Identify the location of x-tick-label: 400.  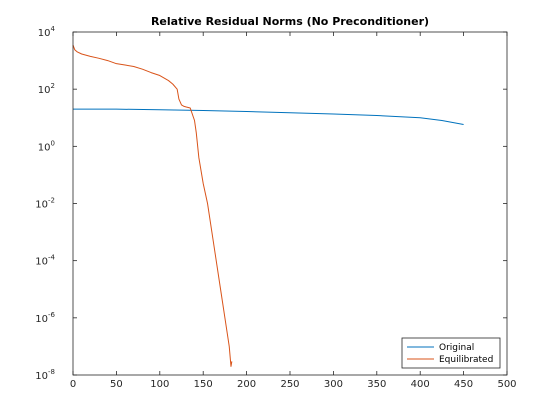
(420, 384).